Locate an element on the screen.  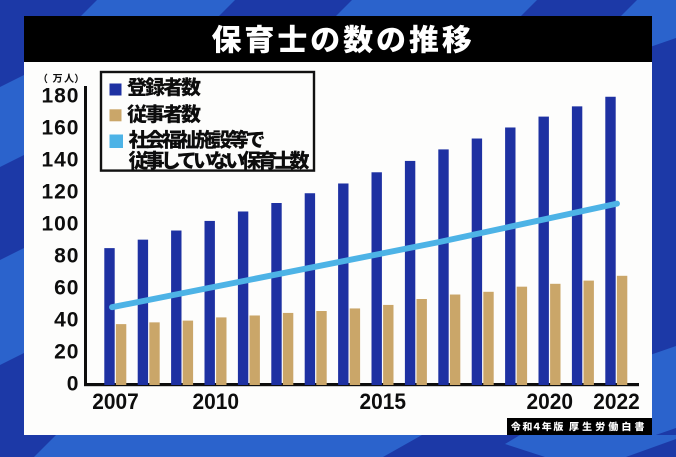
svg-text: 160 is located at coordinates (61, 128).